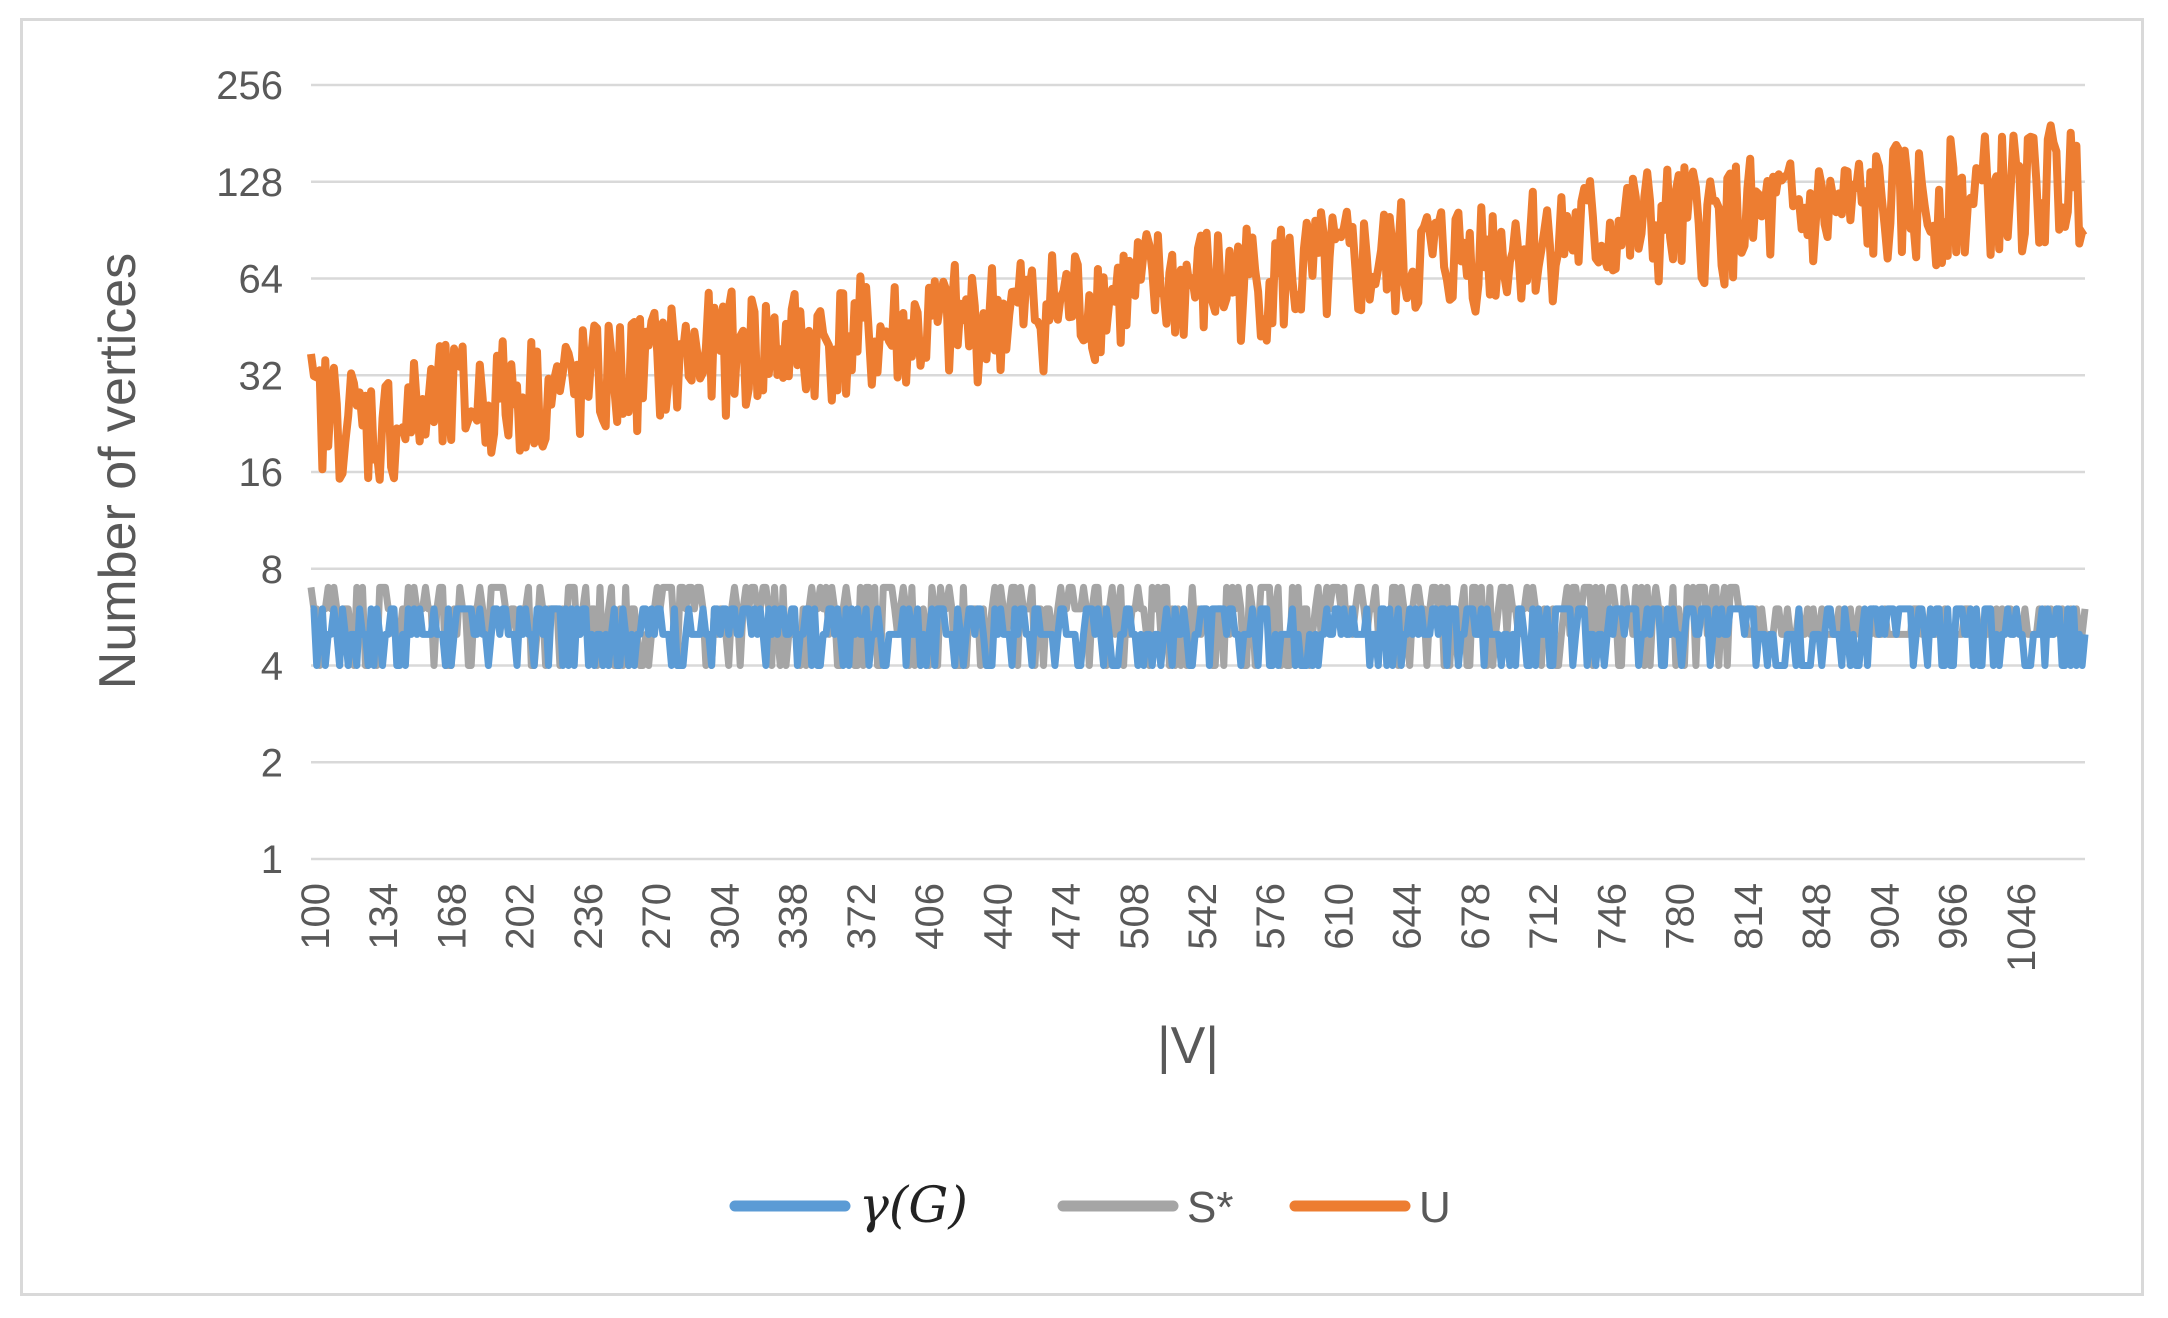  I want to click on x-tick-label: 678, so click(1476, 916).